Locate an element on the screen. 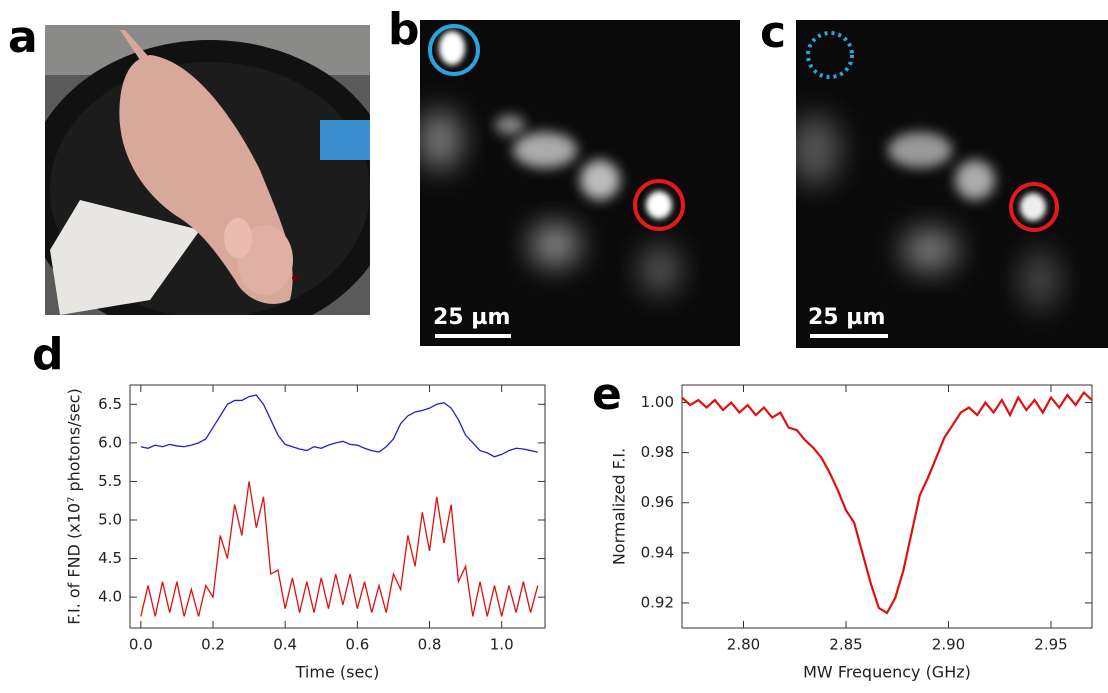 The width and height of the screenshot is (1108, 693). panel-label: e is located at coordinates (607, 394).